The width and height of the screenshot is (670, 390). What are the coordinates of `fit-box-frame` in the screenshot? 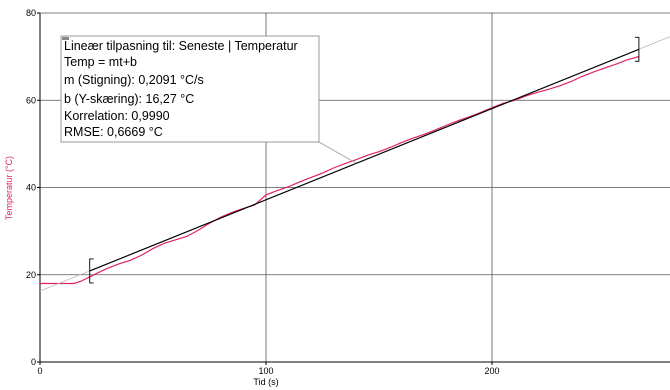 It's located at (190, 89).